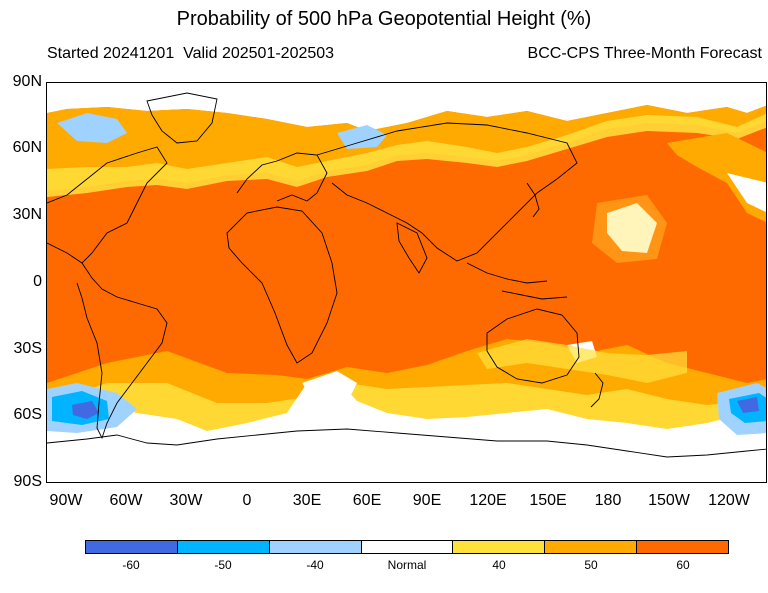  Describe the element at coordinates (412, 248) in the screenshot. I see `coast-india` at that location.